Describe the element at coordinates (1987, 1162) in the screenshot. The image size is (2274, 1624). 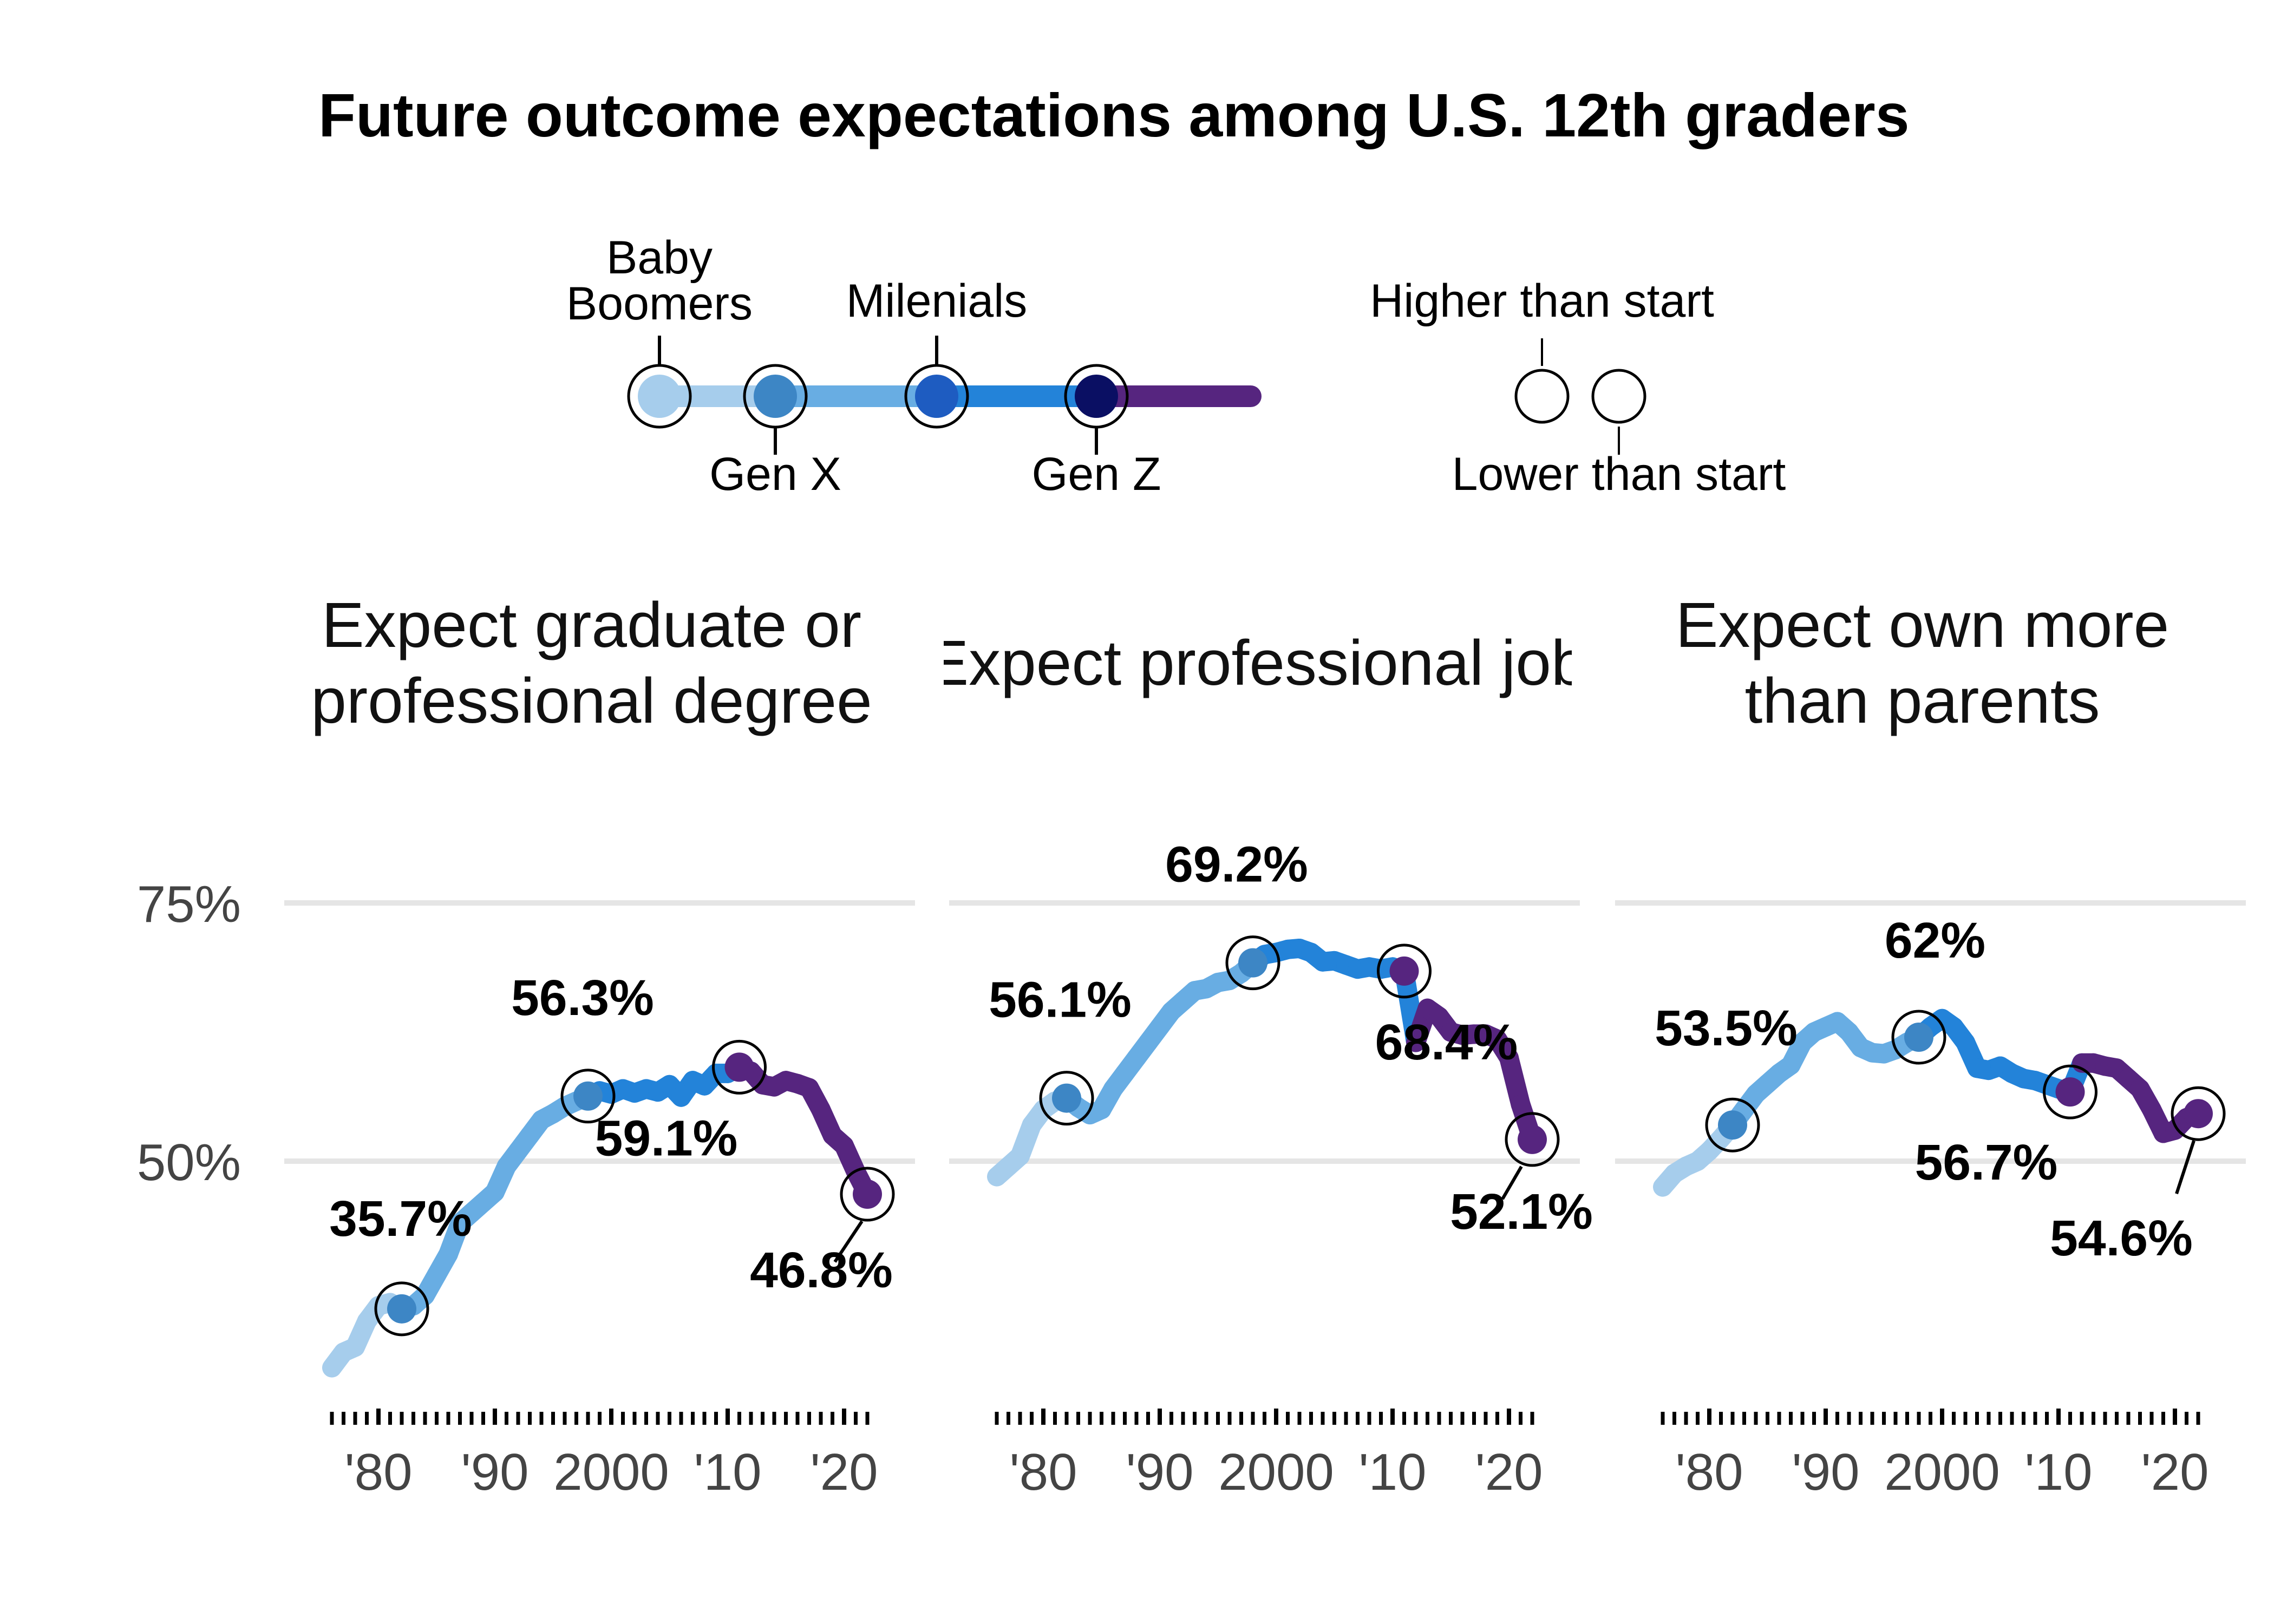
I see `data-label: 56.7%` at that location.